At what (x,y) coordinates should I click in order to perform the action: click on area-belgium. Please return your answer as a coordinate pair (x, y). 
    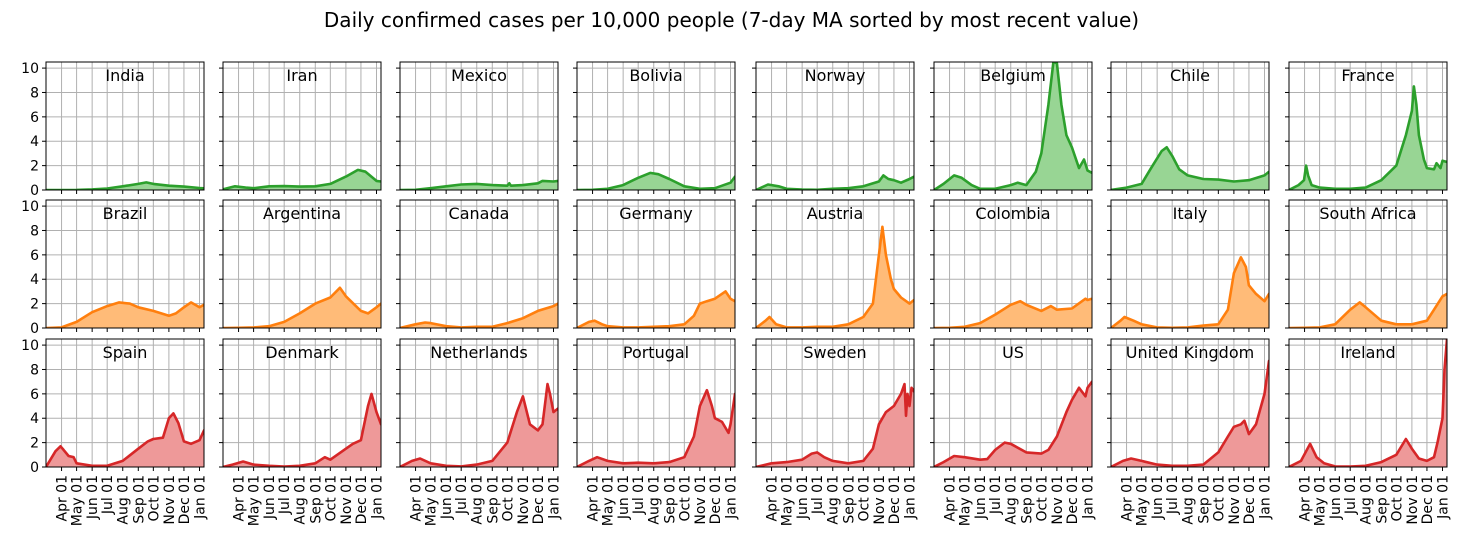
    Looking at the image, I should click on (1013, 126).